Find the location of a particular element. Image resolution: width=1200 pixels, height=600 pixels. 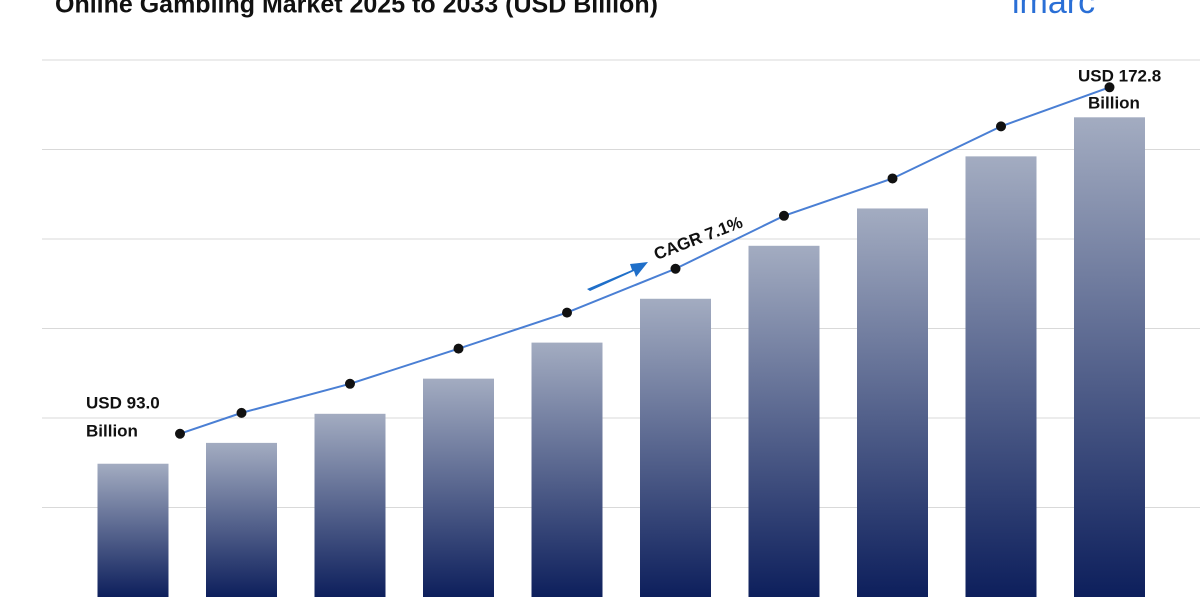

end-label-unit: Billion is located at coordinates (1114, 102).